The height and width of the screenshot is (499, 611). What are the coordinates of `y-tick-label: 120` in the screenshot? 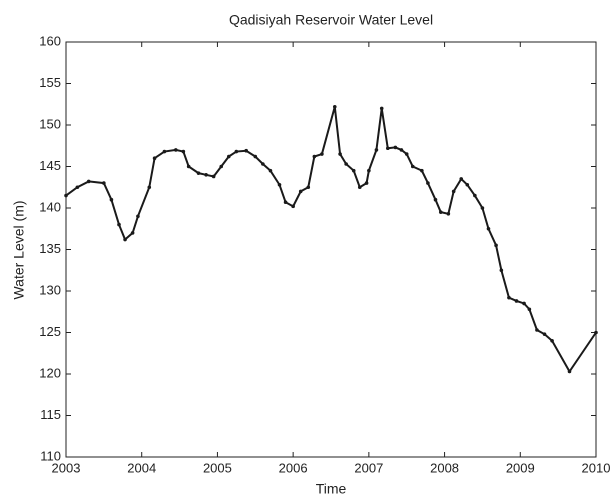 It's located at (50, 372).